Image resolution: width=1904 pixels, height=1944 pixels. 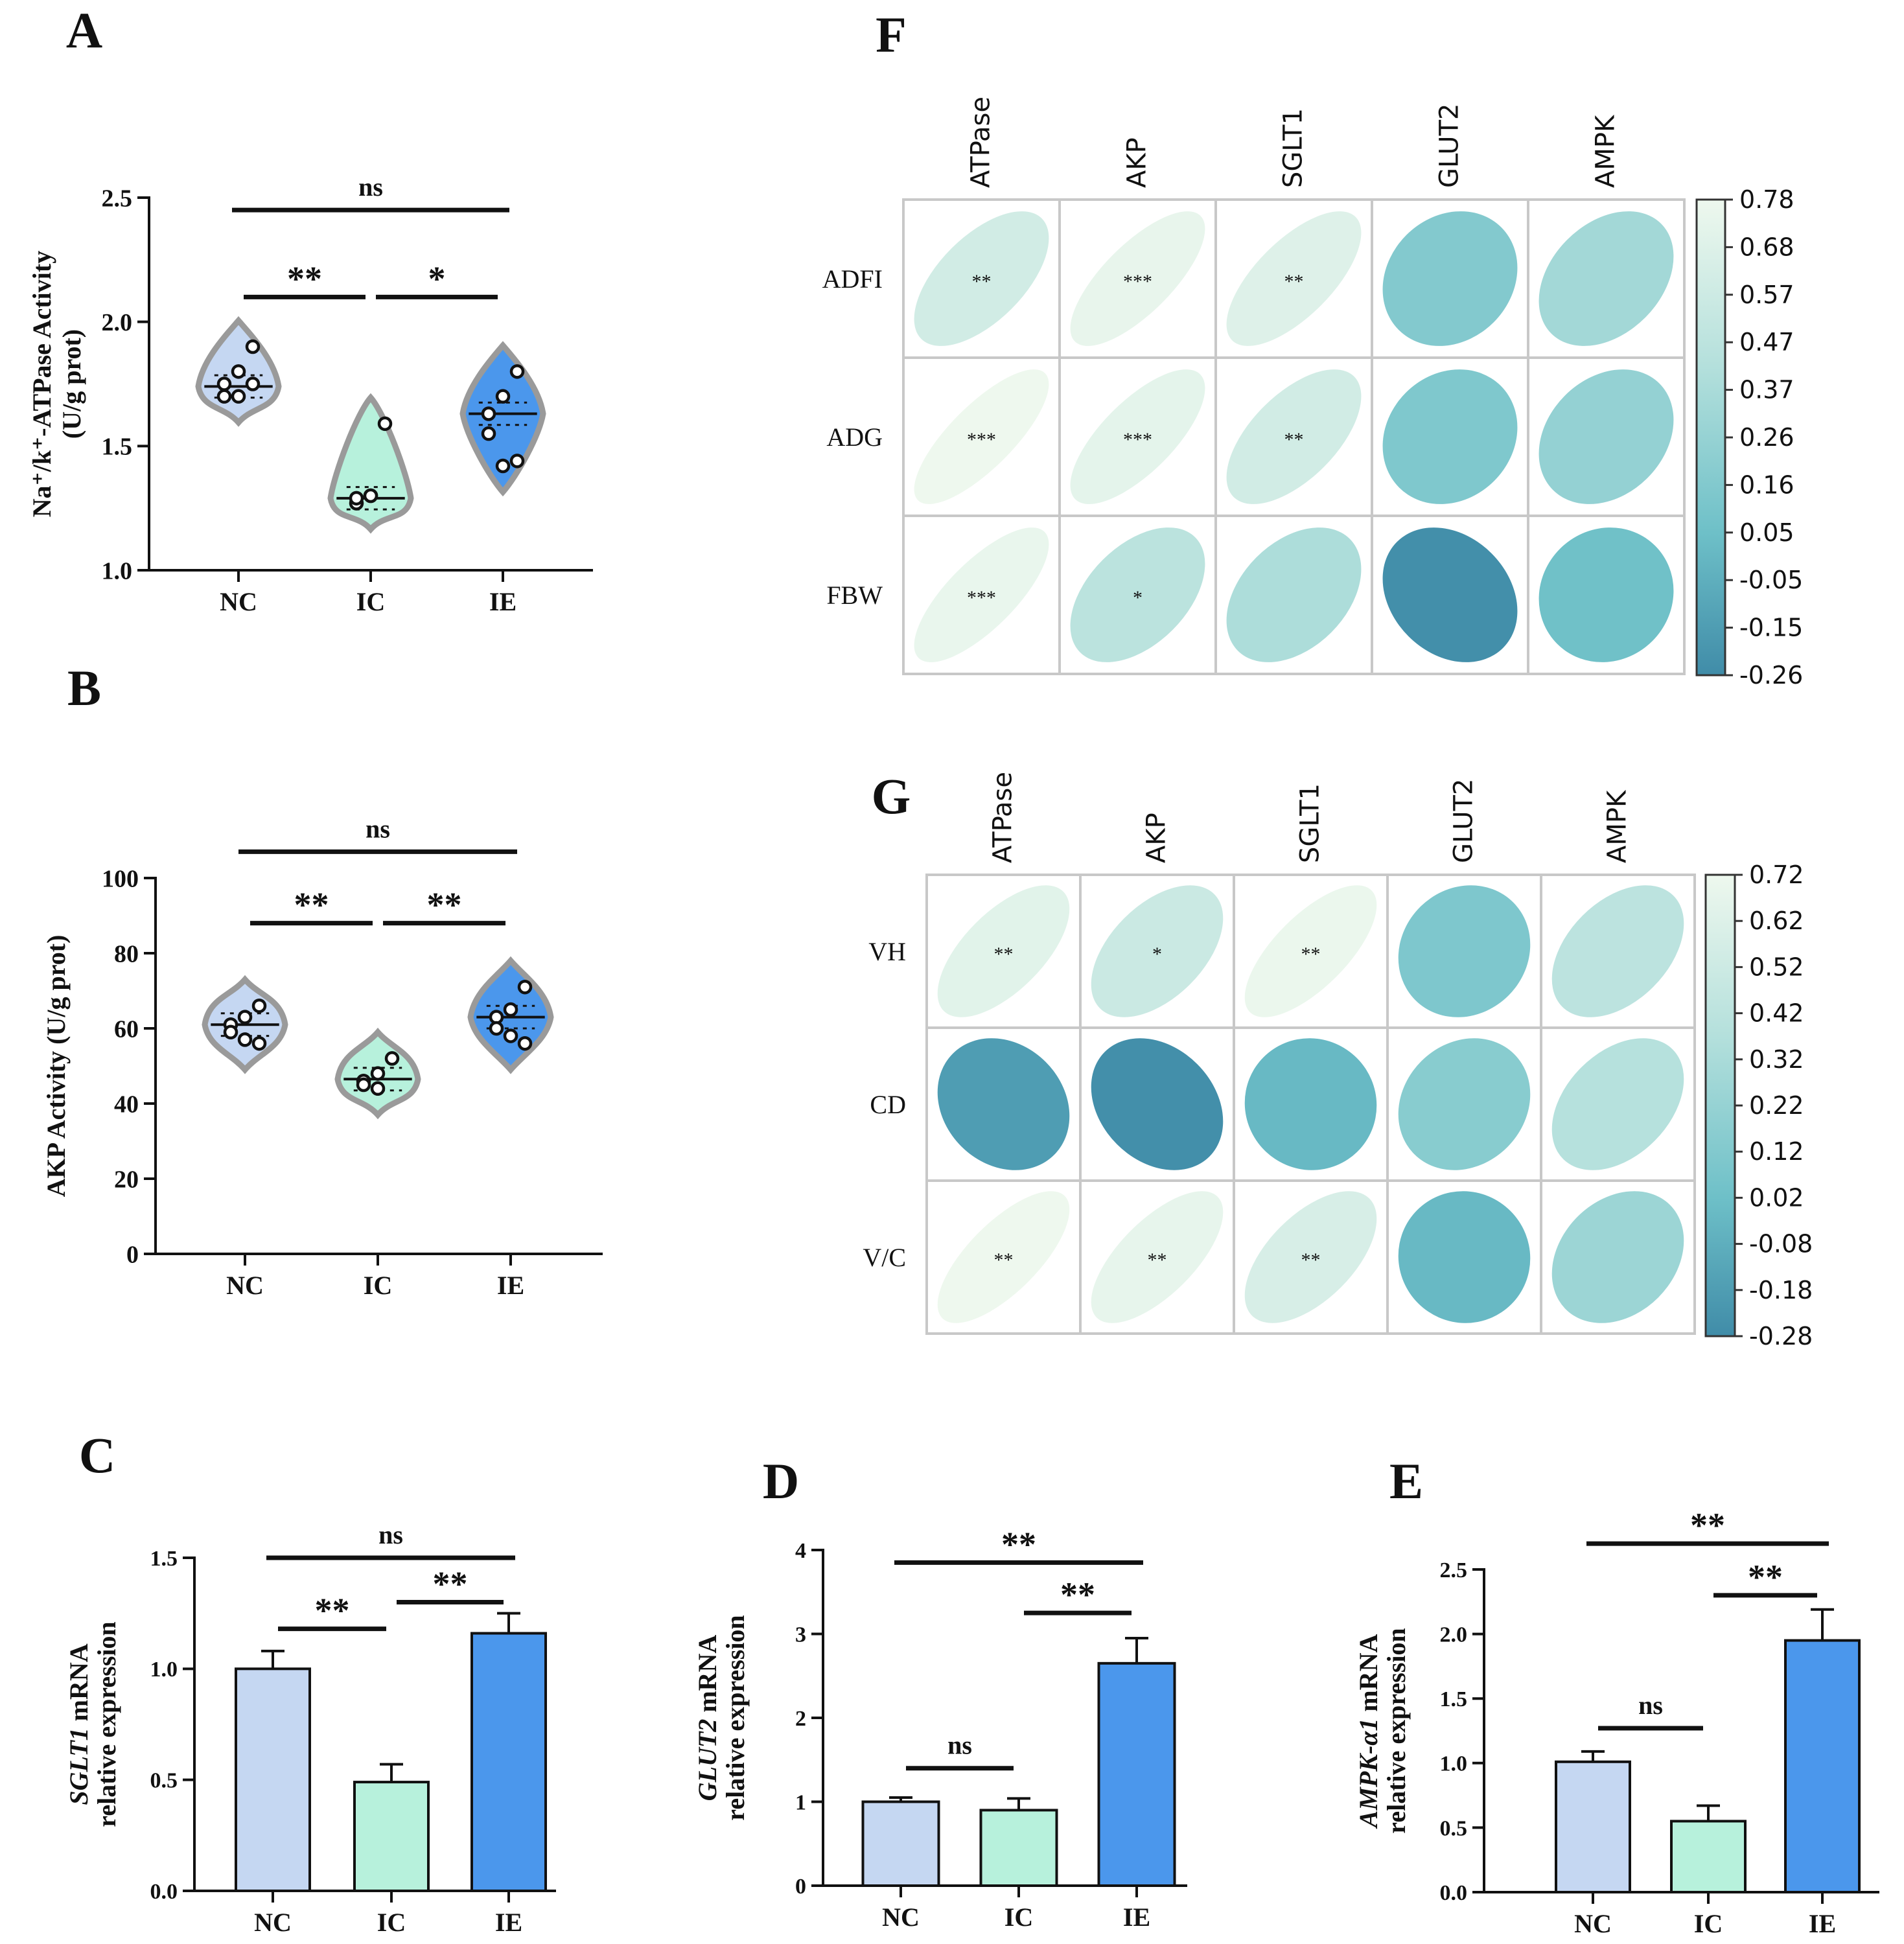 I want to click on significance-stars: *, so click(x=1157, y=954).